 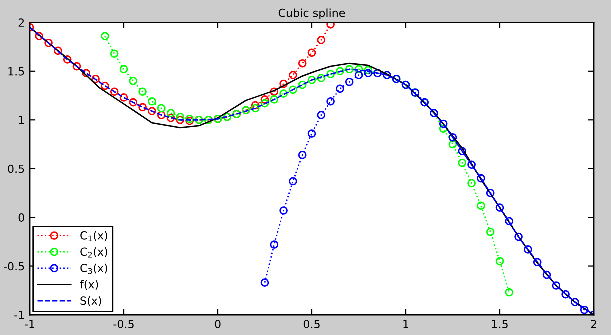 I want to click on y-tick-label: -1, so click(x=19, y=315).